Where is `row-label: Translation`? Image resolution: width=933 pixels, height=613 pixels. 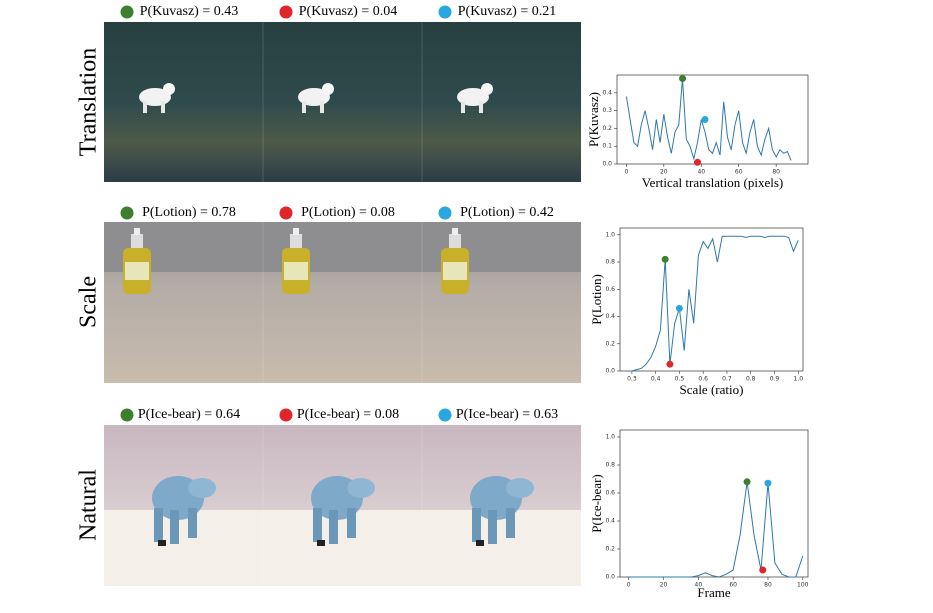 row-label: Translation is located at coordinates (89, 102).